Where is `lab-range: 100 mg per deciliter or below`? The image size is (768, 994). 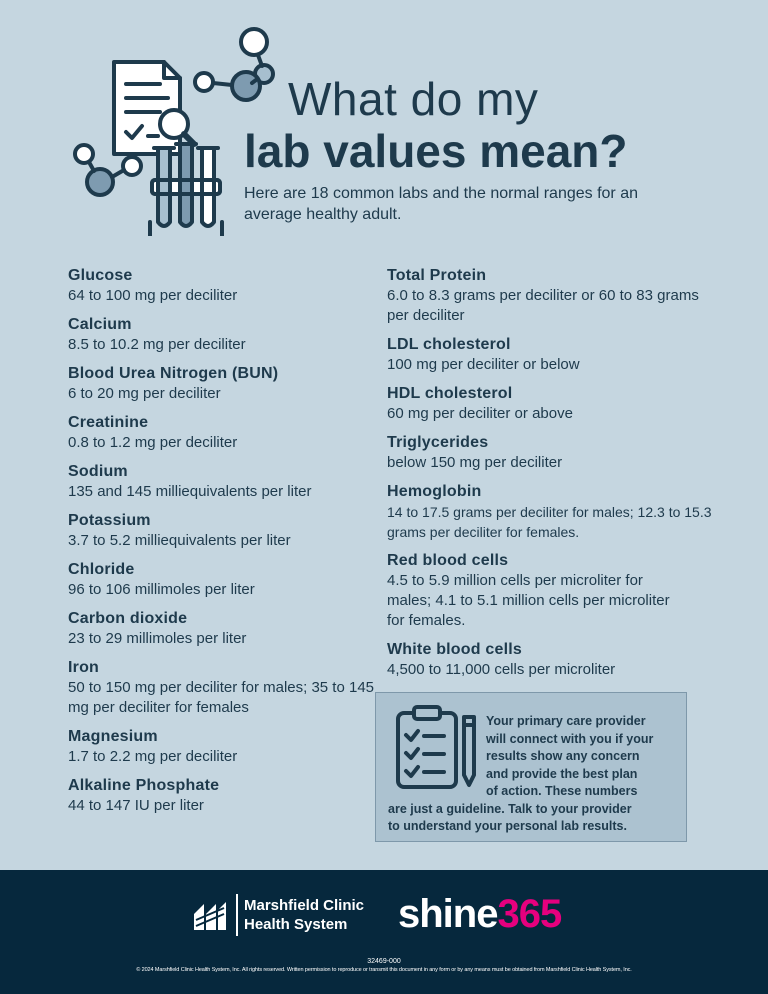
lab-range: 100 mg per deciliter or below is located at coordinates (483, 364).